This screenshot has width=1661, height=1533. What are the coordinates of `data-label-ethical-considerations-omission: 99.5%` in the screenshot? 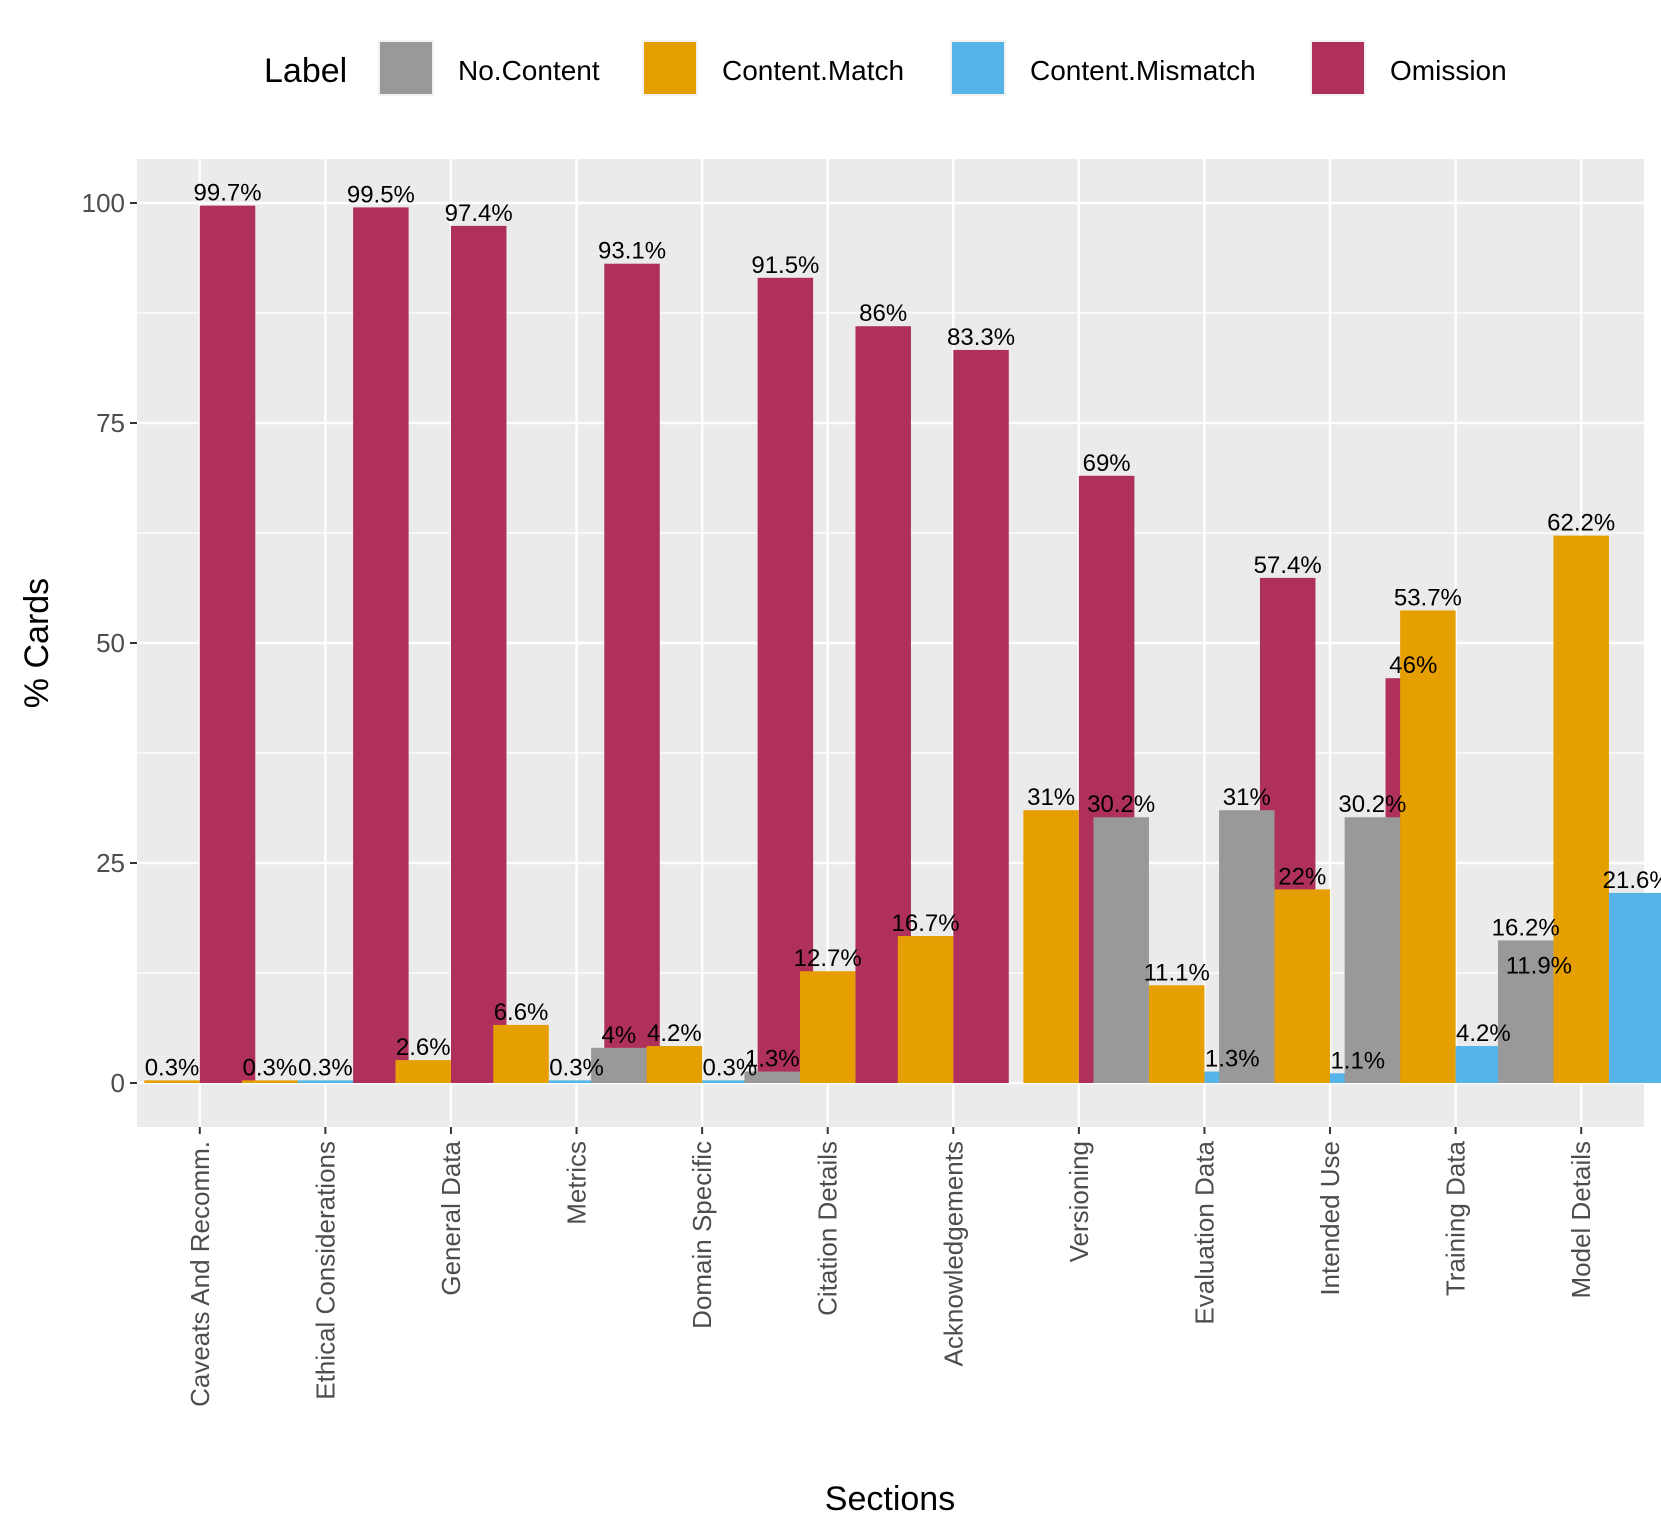 It's located at (381, 194).